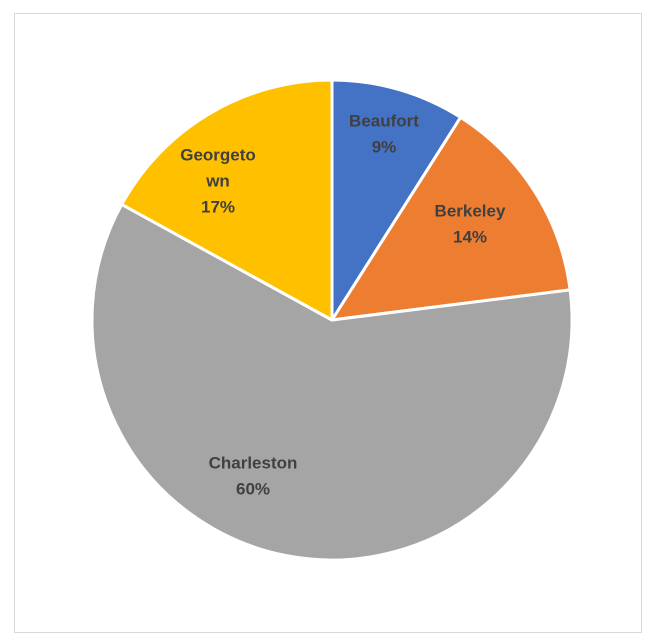 The height and width of the screenshot is (633, 657). I want to click on data-label-georgetown-line-2: wn, so click(217, 180).